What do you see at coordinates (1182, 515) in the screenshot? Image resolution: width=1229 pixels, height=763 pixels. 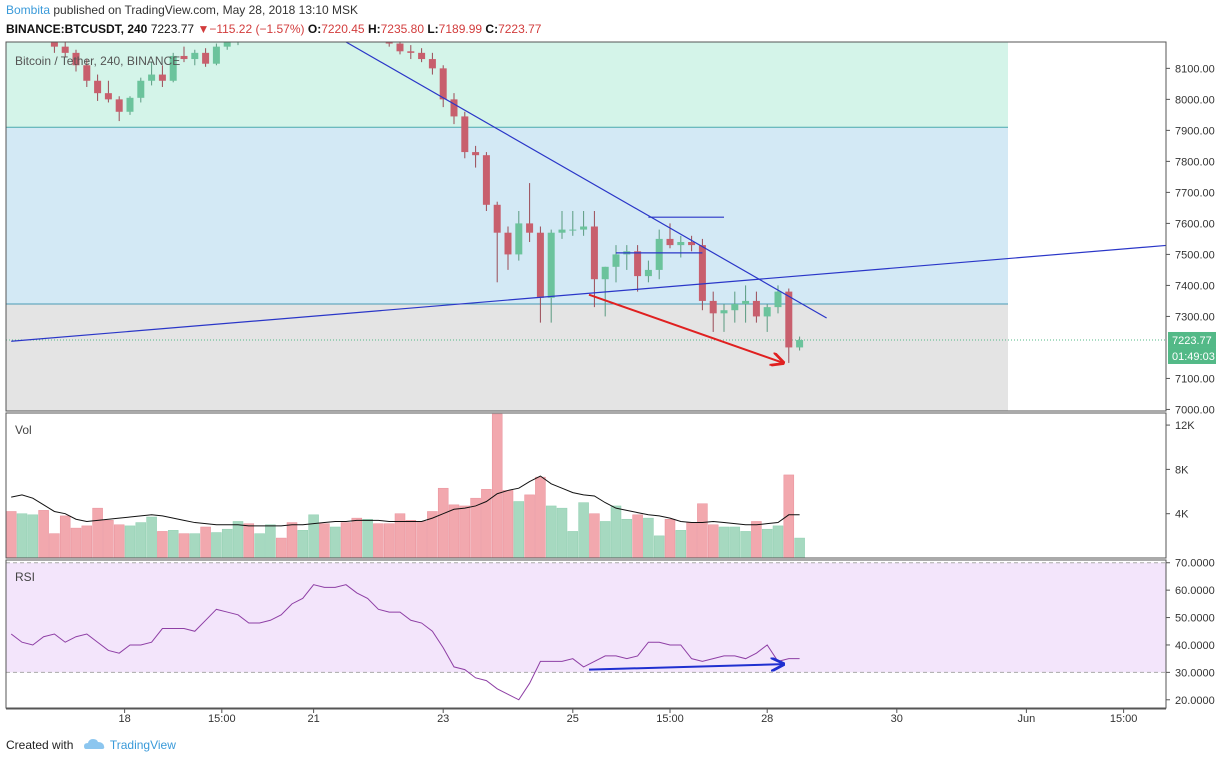 I see `volume-tick-label: 4K` at bounding box center [1182, 515].